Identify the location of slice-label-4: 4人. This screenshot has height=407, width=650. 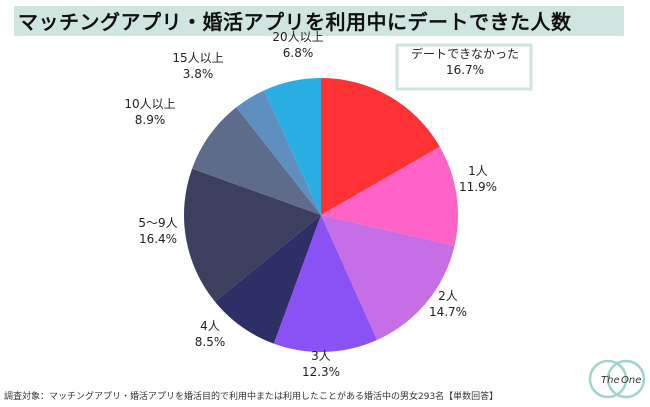
(210, 326).